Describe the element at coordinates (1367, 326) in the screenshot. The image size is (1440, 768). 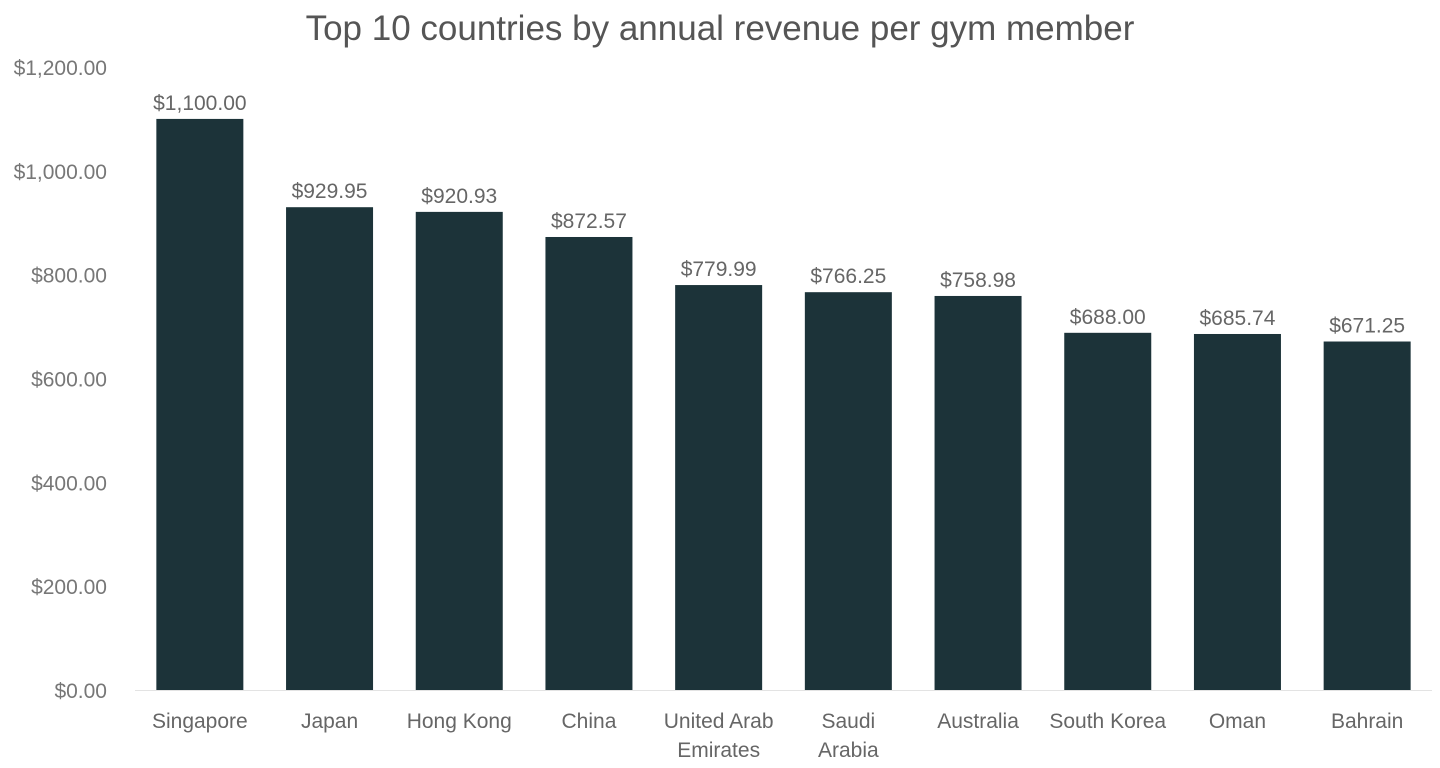
I see `data-label: $671.25` at that location.